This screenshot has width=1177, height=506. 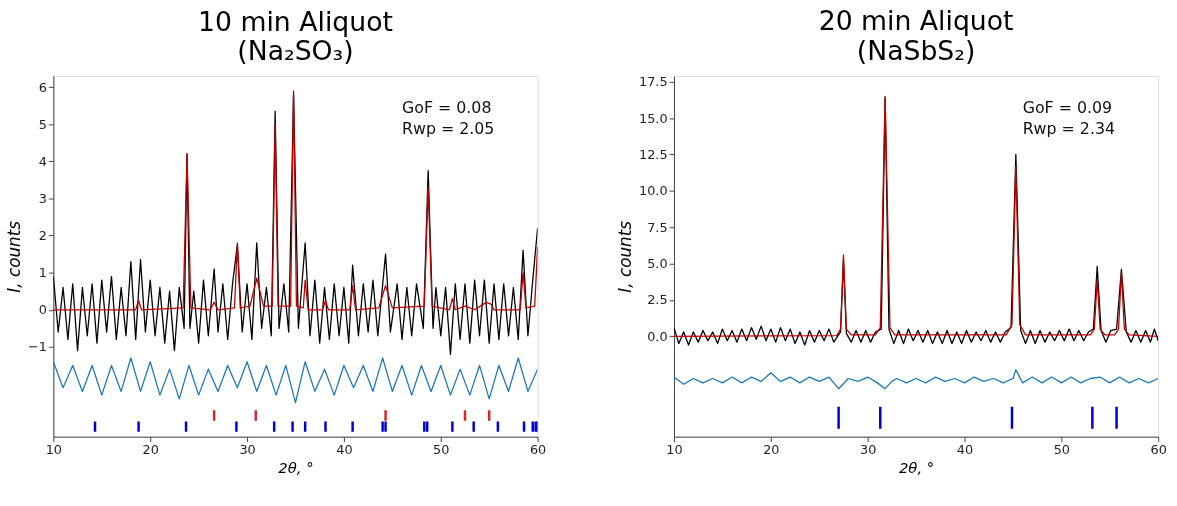 I want to click on annotation: GoF = 0.09, so click(x=1067, y=107).